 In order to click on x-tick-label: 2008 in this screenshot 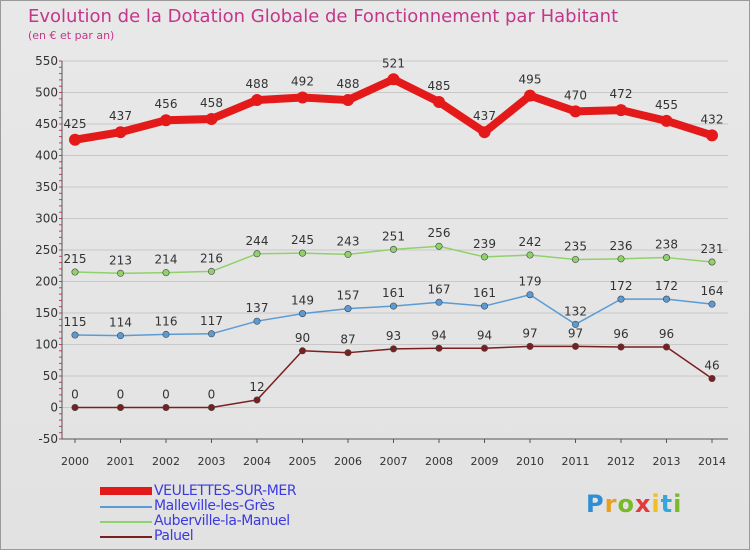, I will do `click(439, 461)`.